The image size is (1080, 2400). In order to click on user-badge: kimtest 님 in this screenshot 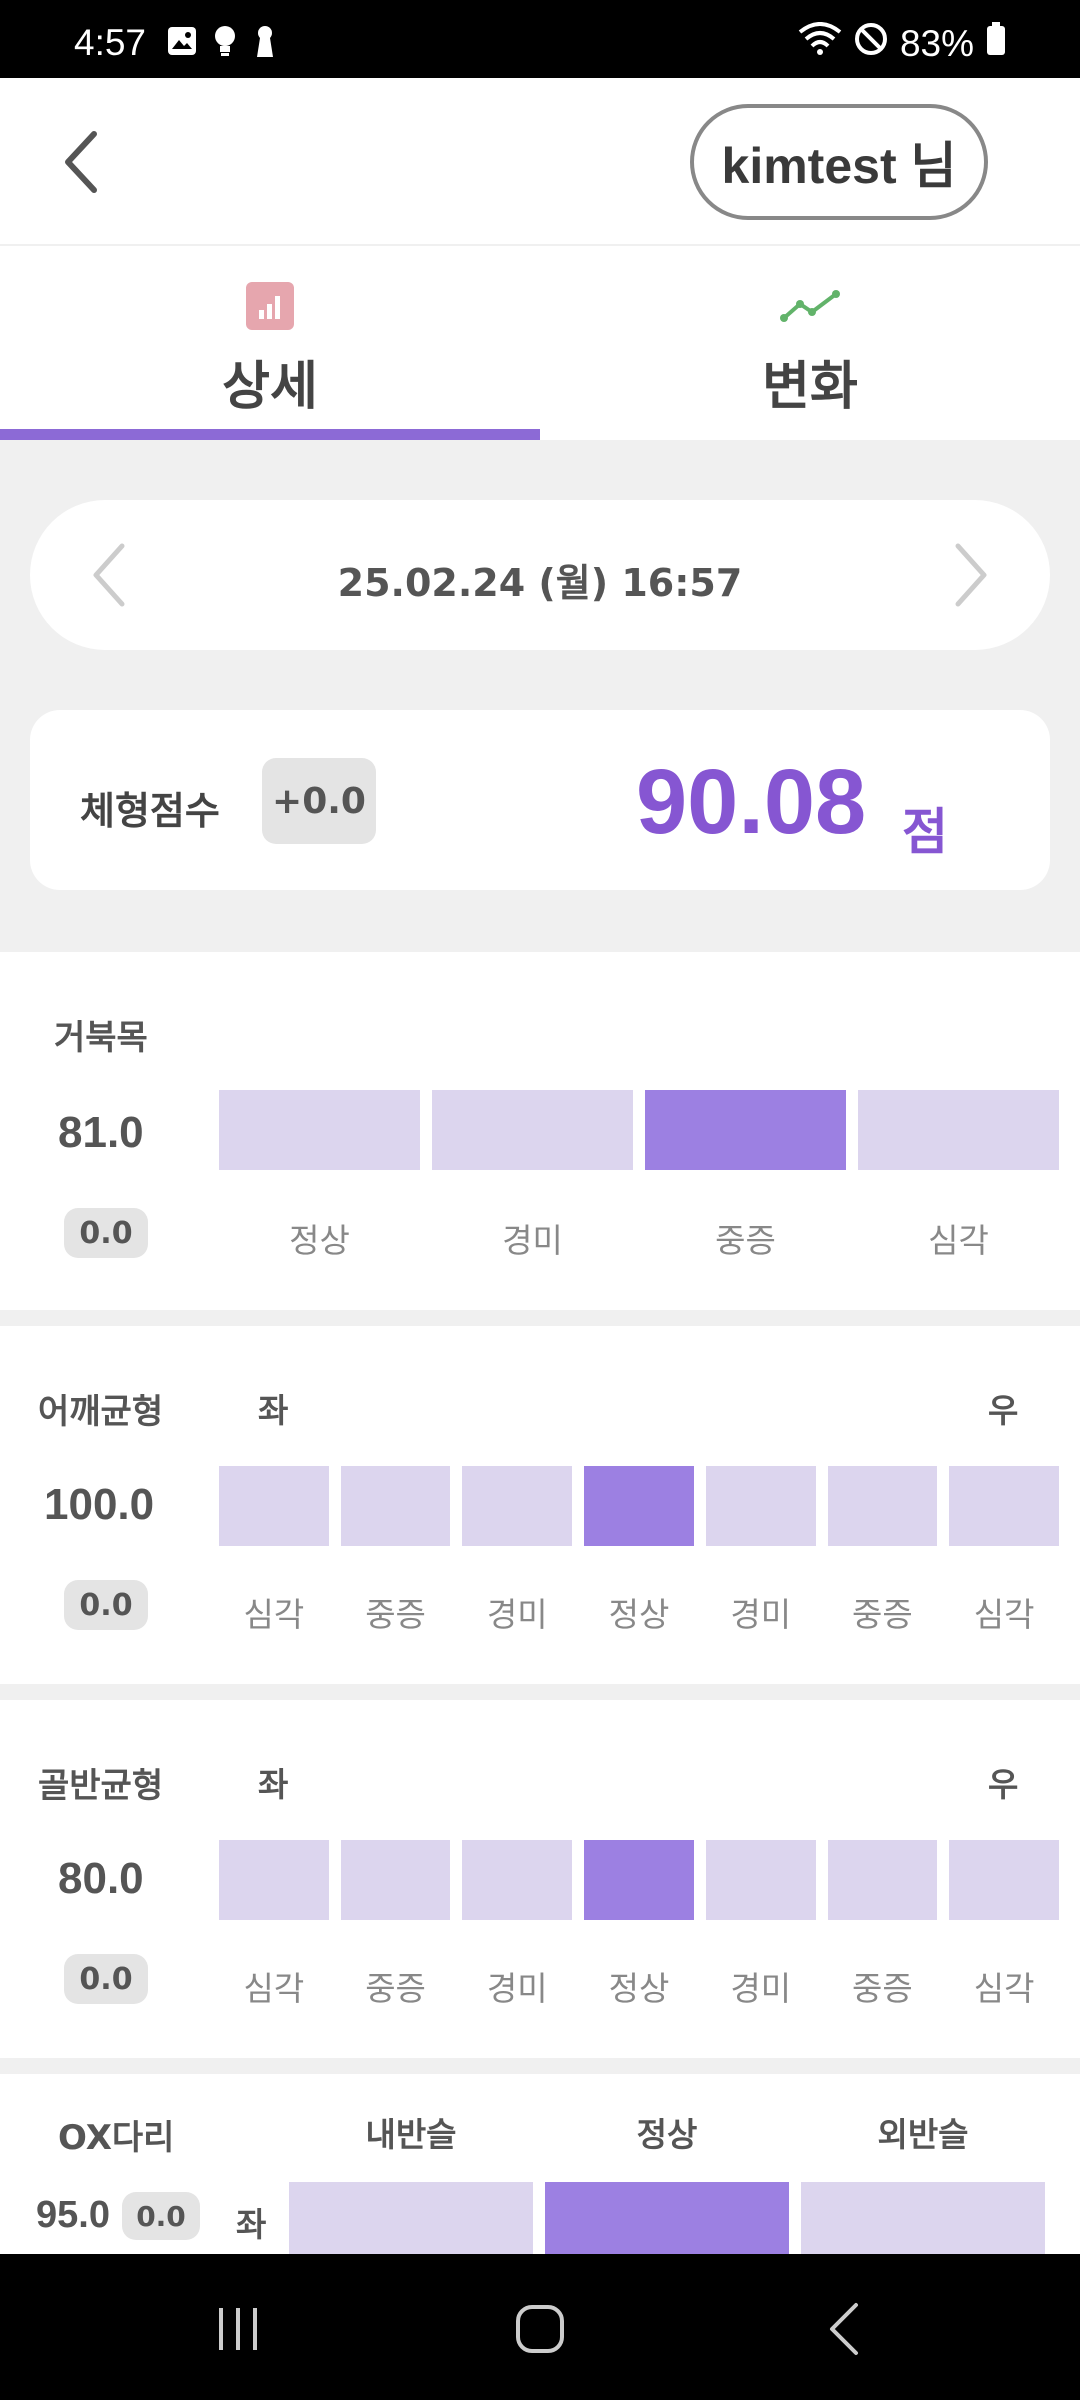, I will do `click(839, 162)`.